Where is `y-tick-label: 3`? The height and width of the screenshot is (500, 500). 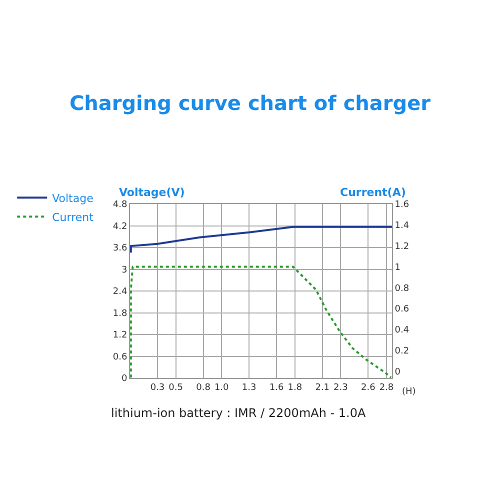 y-tick-label: 3 is located at coordinates (124, 270).